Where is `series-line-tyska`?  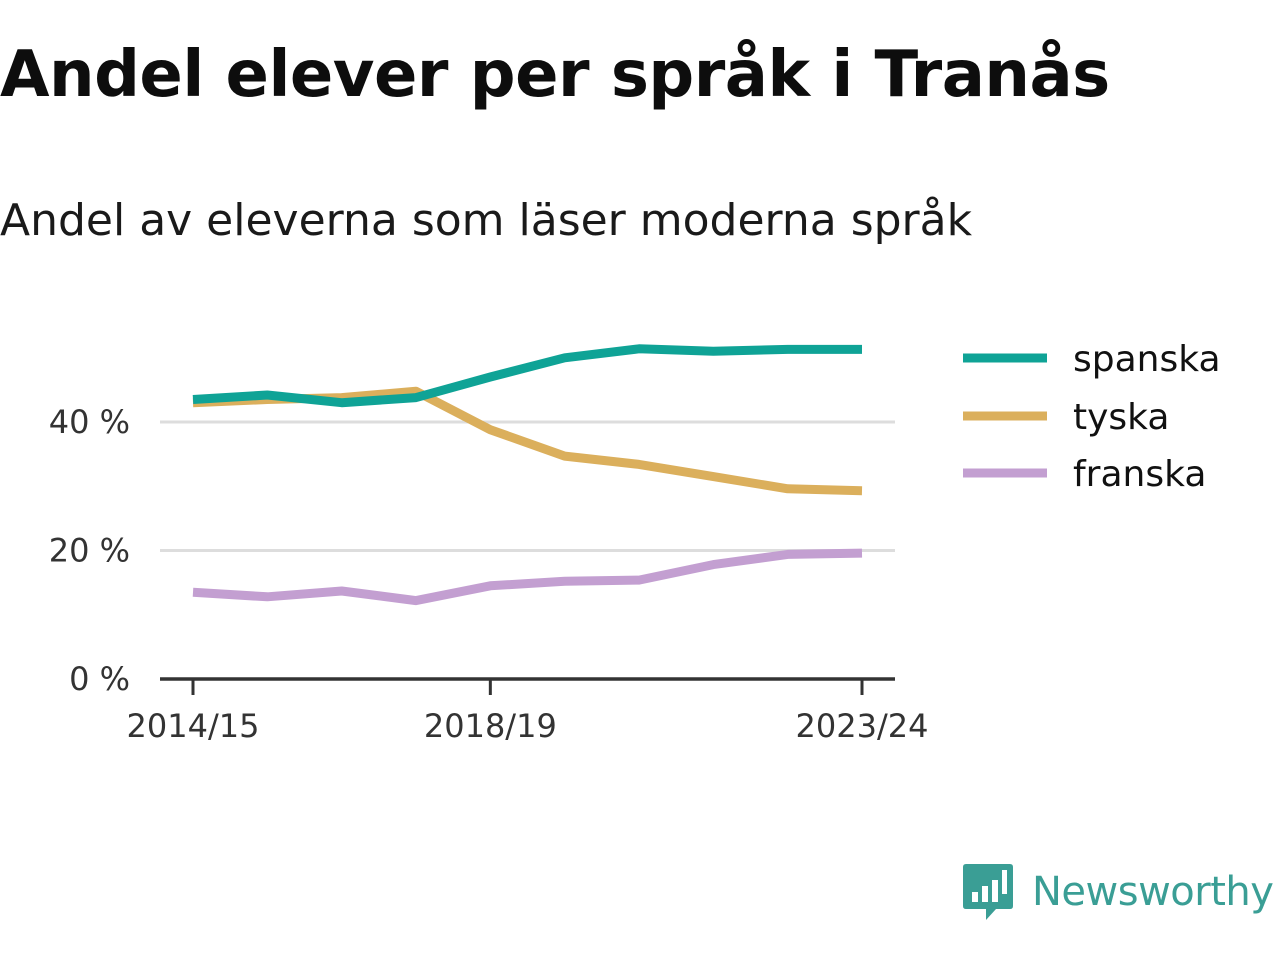 series-line-tyska is located at coordinates (527, 441).